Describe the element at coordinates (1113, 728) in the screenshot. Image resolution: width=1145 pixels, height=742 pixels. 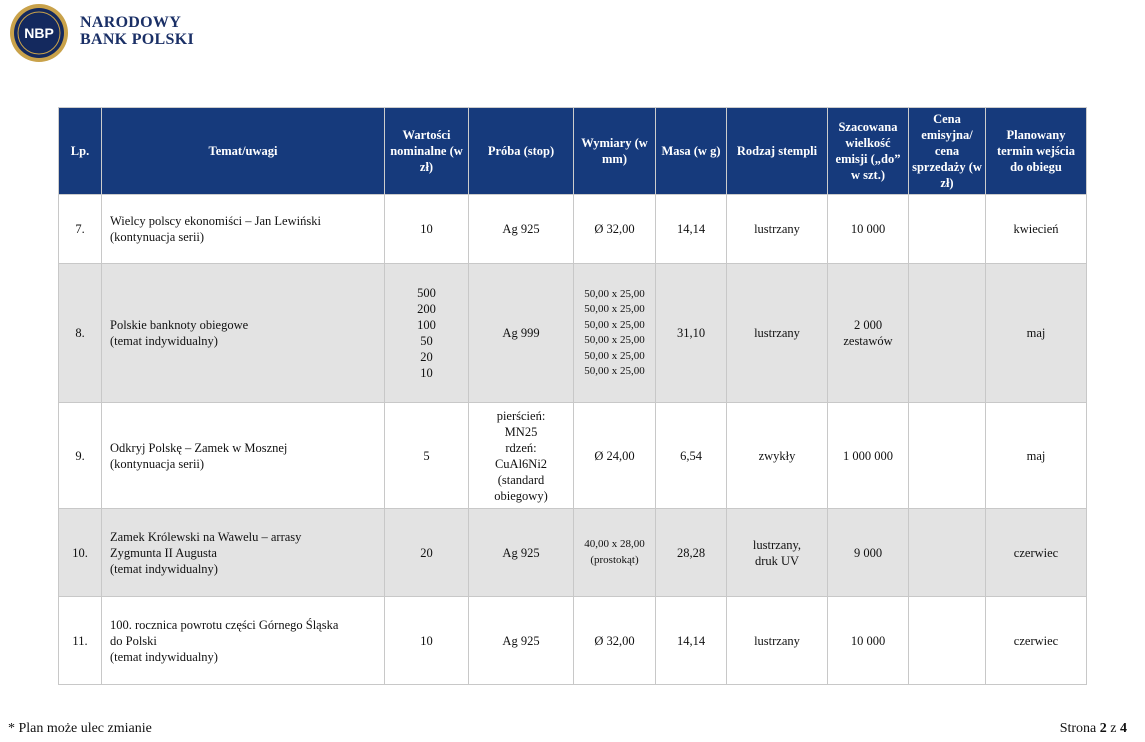
I see `page-separator: z` at that location.